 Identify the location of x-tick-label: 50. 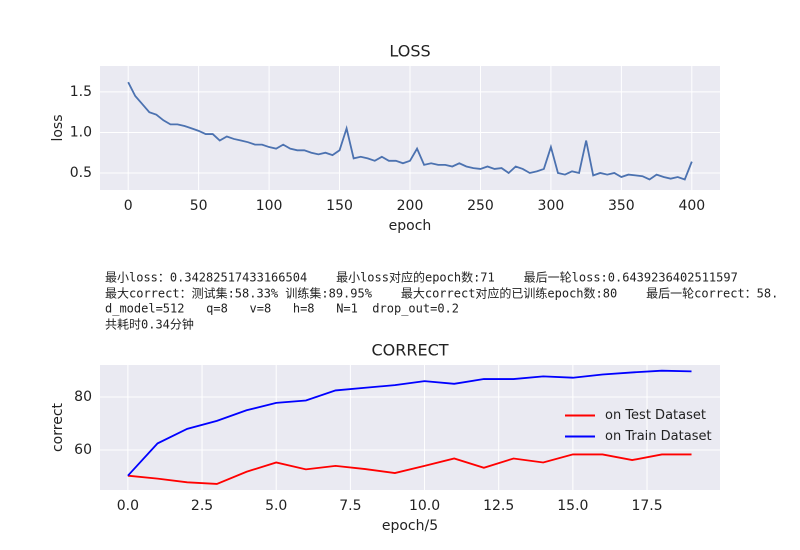
(199, 206).